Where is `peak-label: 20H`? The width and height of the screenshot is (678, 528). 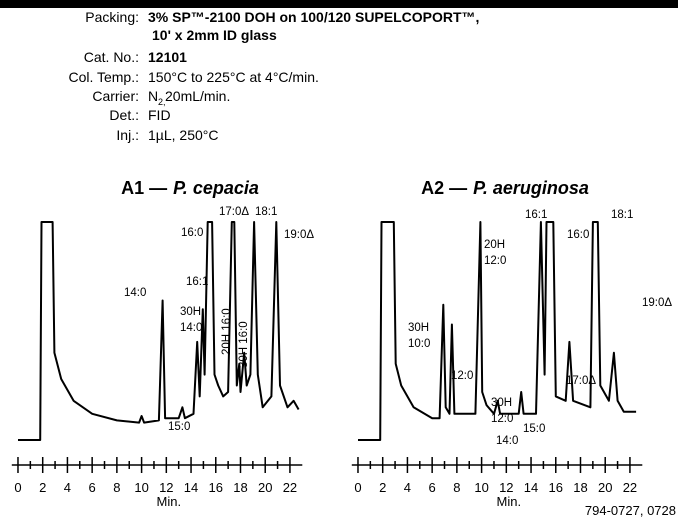
peak-label: 20H is located at coordinates (494, 245).